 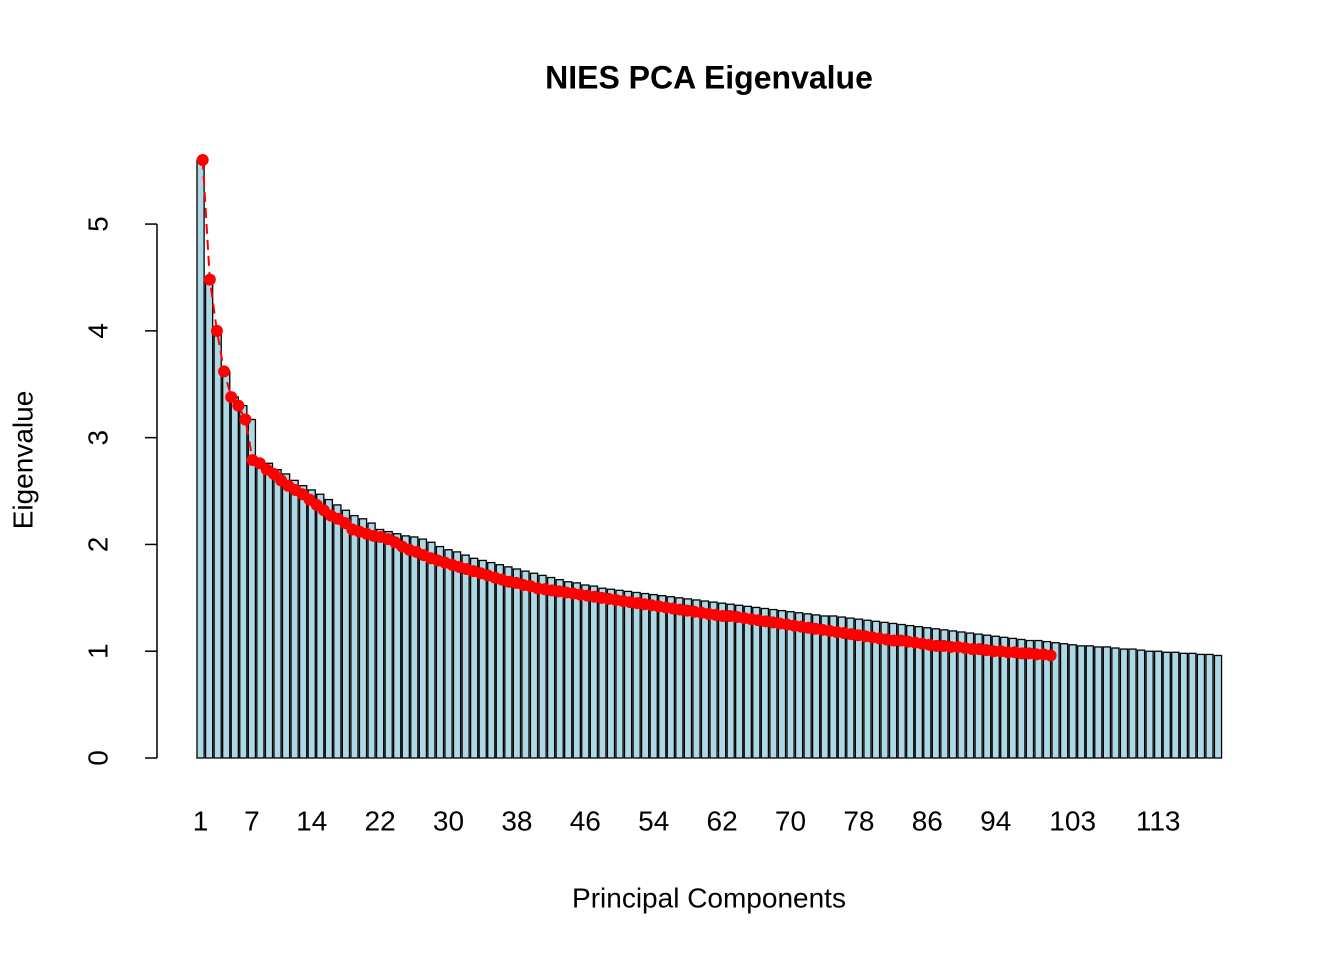 What do you see at coordinates (448, 820) in the screenshot?
I see `x-tick-label: 30` at bounding box center [448, 820].